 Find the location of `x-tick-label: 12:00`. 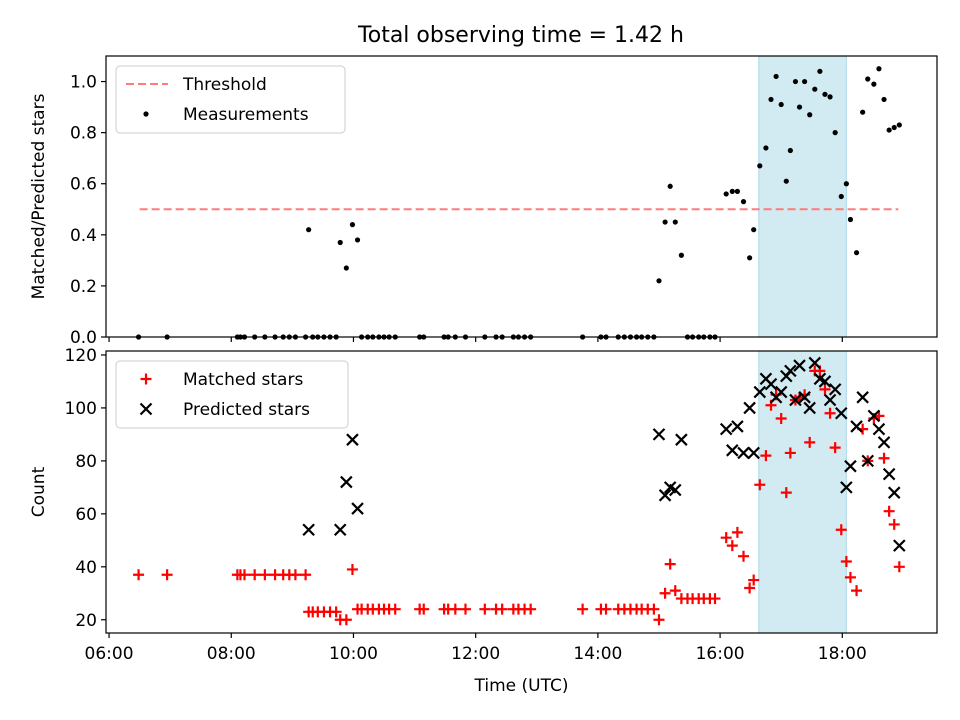

x-tick-label: 12:00 is located at coordinates (475, 654).